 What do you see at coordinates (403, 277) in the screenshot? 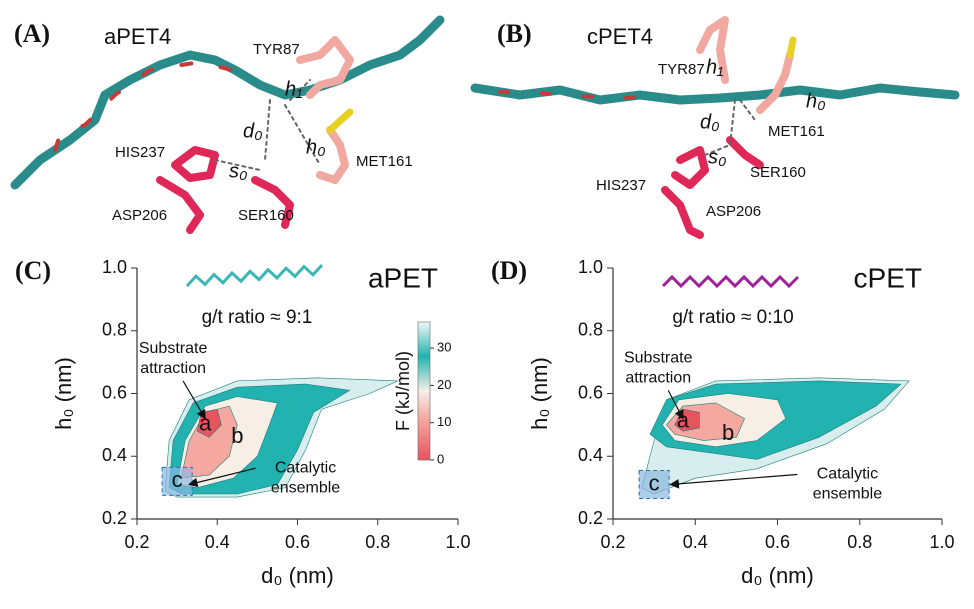
I see `chart-title: aPET` at bounding box center [403, 277].